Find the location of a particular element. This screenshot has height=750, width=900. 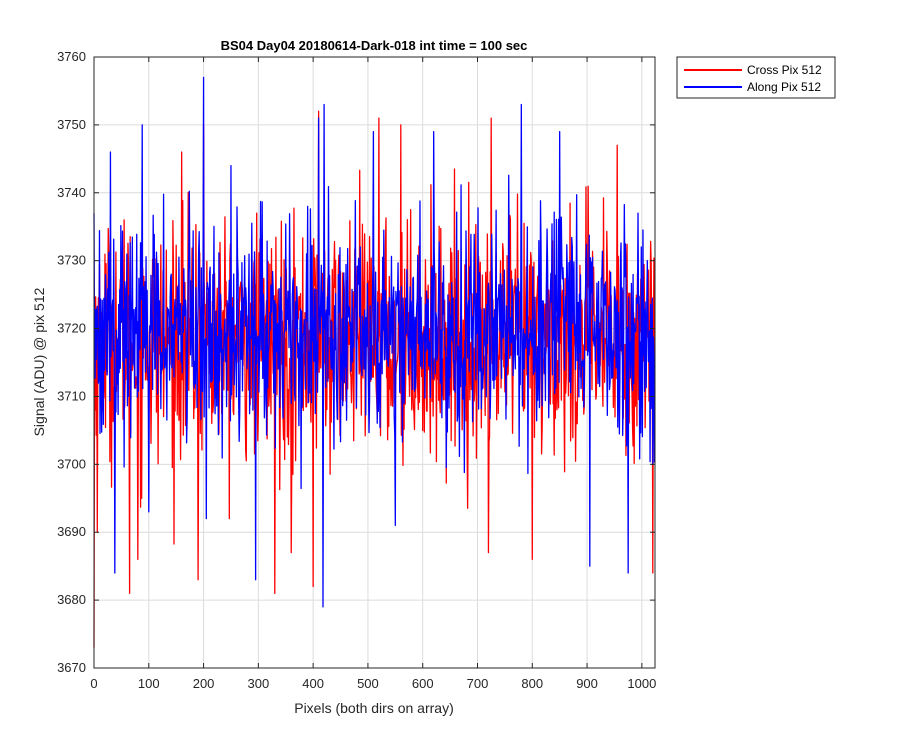

x-tick-label: 400 is located at coordinates (313, 683).